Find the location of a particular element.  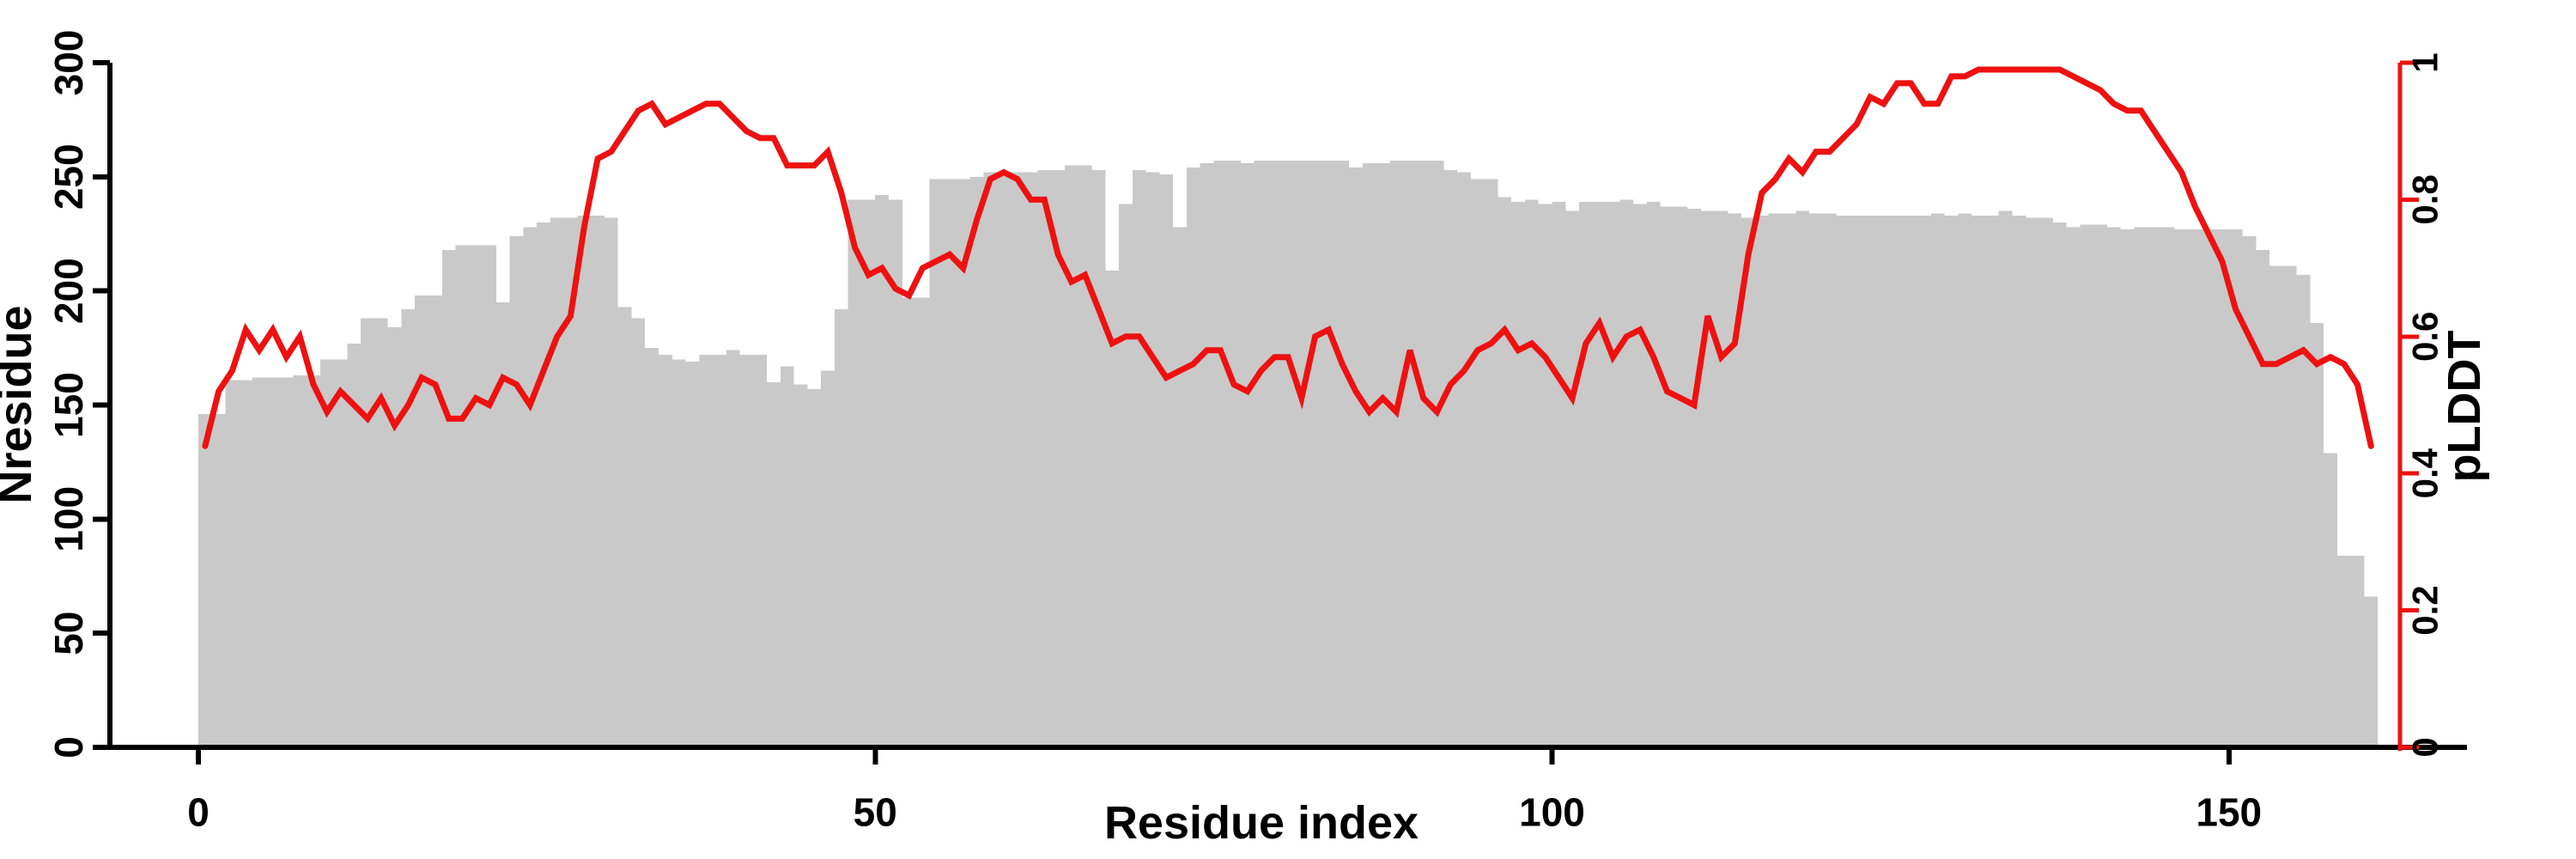

x-tick-label: 50 is located at coordinates (876, 812).